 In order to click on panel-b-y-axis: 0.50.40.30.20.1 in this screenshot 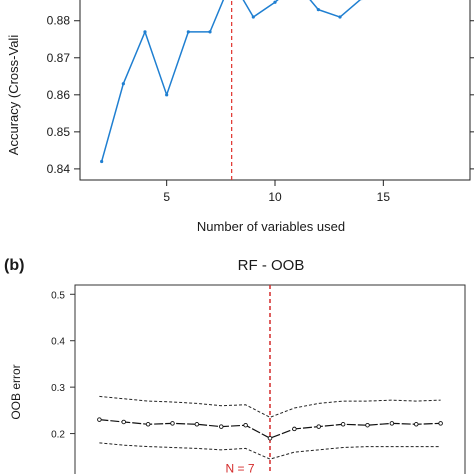, I will do `click(63, 365)`.